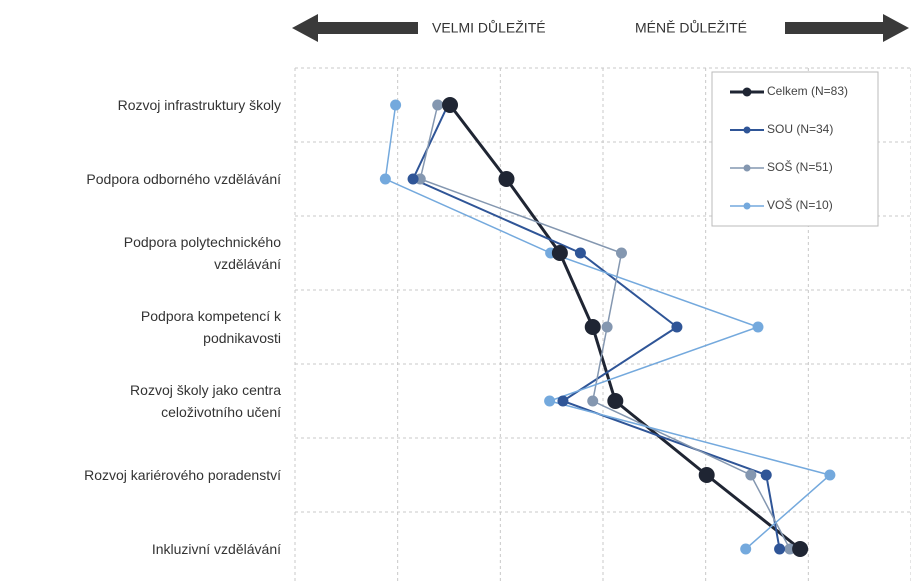  Describe the element at coordinates (355, 28) in the screenshot. I see `arrow-left` at that location.